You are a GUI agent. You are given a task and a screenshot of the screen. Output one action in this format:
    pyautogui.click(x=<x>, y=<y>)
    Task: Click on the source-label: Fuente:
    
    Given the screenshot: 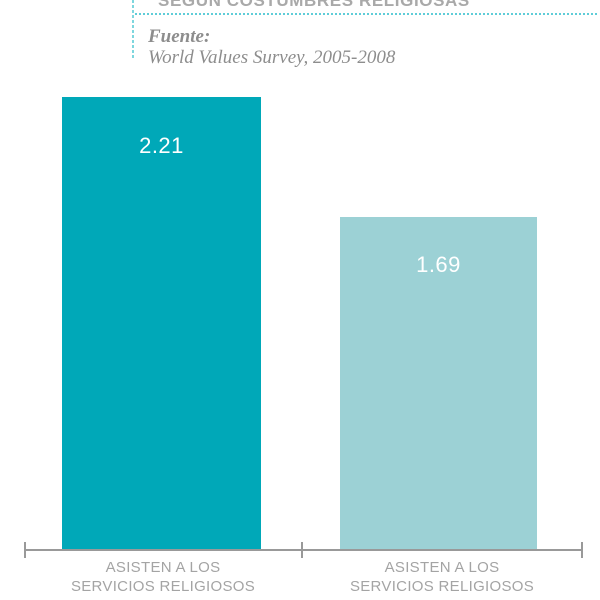 What is the action you would take?
    pyautogui.click(x=179, y=36)
    